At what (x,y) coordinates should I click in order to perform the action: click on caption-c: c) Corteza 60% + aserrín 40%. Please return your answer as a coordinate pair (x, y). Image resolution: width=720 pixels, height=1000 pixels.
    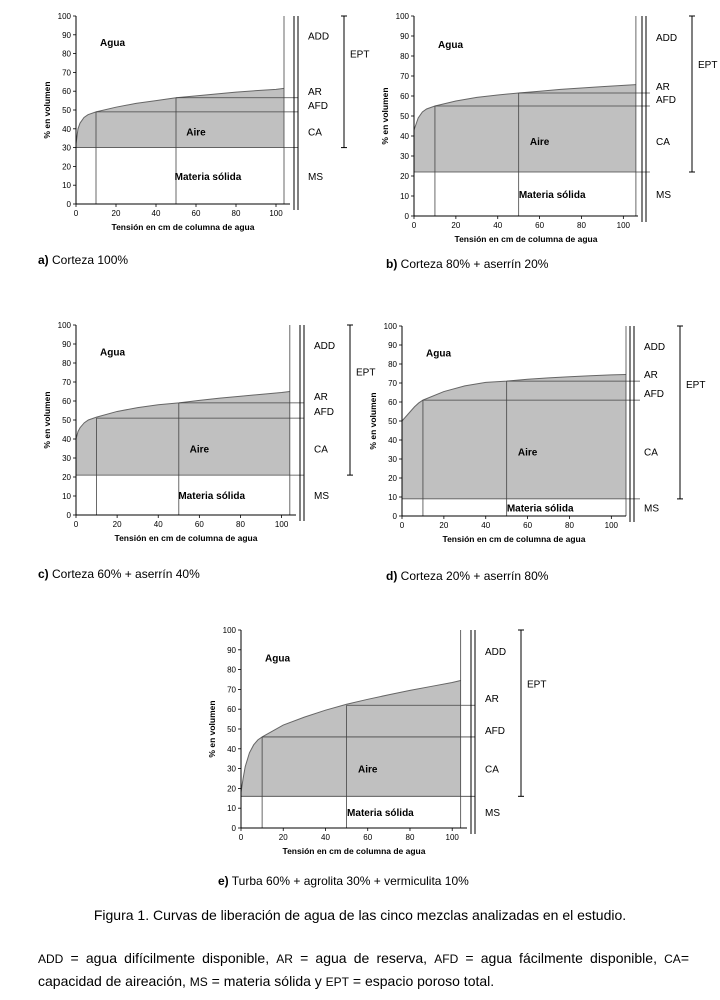
    Looking at the image, I should click on (119, 574).